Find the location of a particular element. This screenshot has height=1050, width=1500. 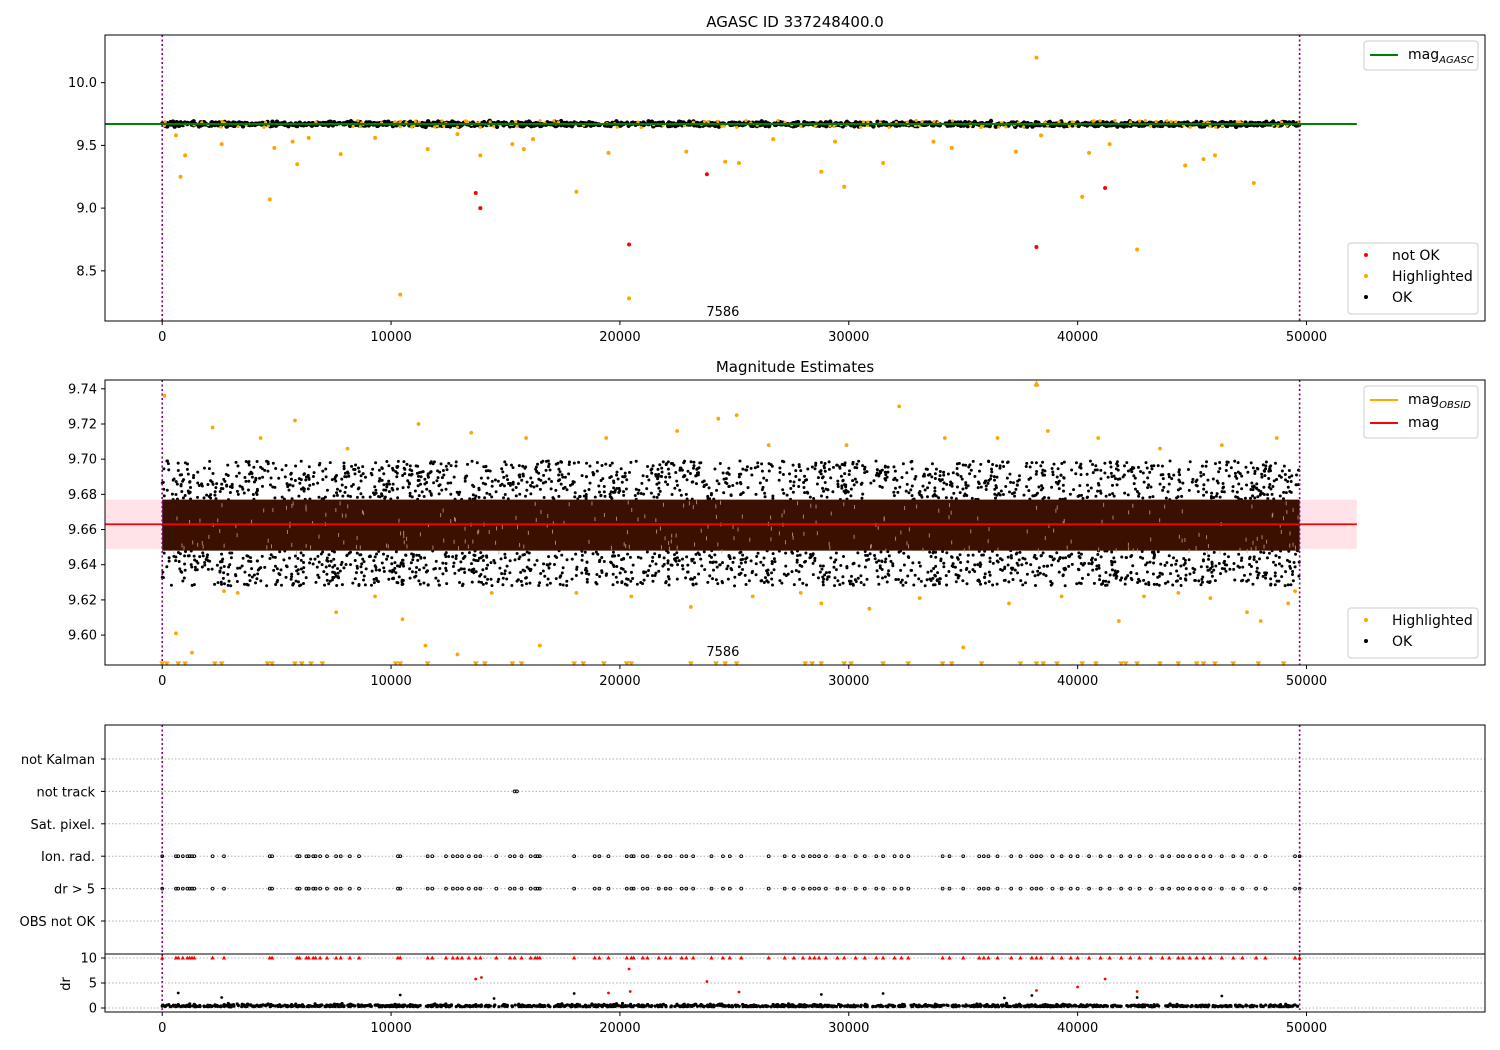

p1-point-highlighted is located at coordinates (1041, 135).